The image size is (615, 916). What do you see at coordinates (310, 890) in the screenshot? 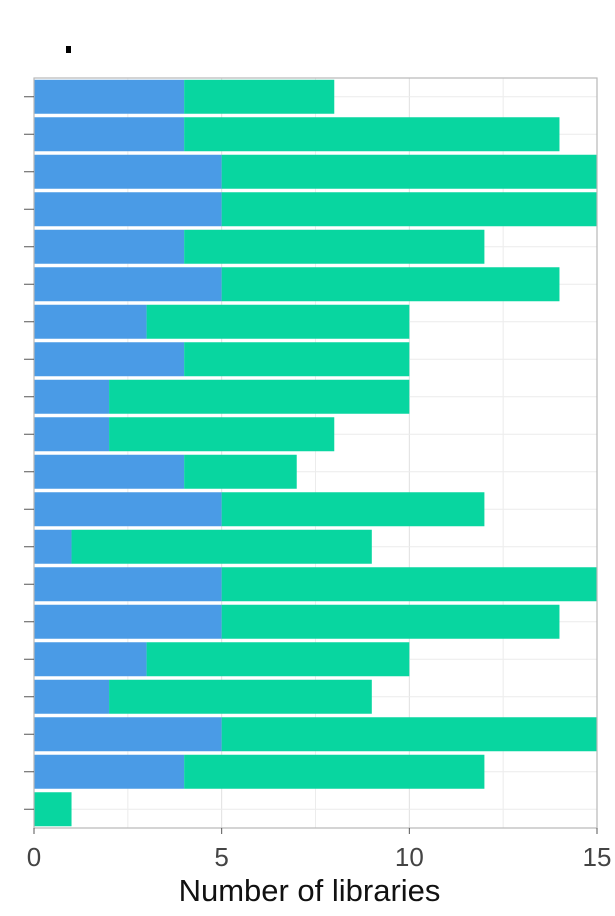
I see `x-axis-title: Number of libraries` at bounding box center [310, 890].